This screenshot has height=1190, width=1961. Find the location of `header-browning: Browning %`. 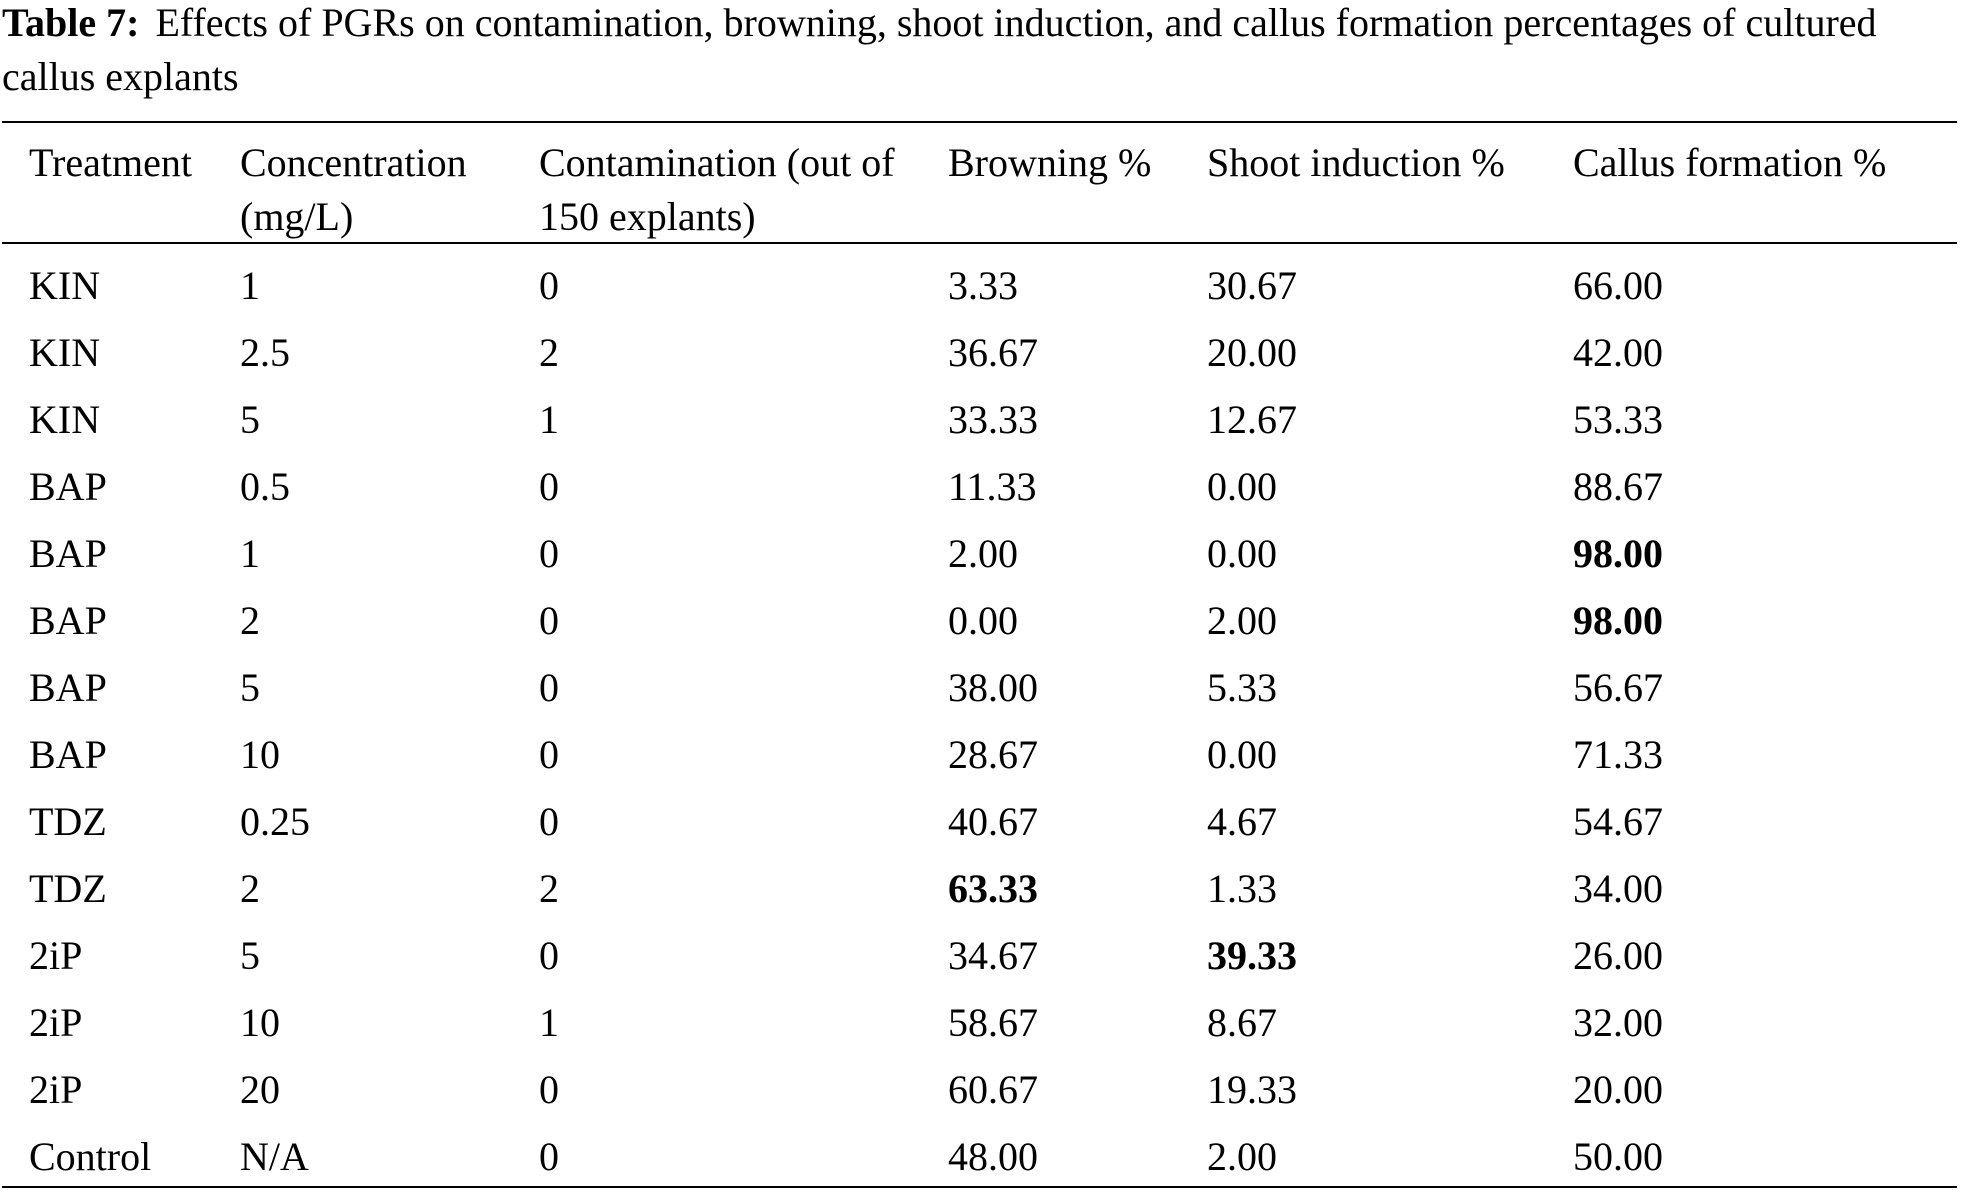

header-browning: Browning % is located at coordinates (1050, 162).